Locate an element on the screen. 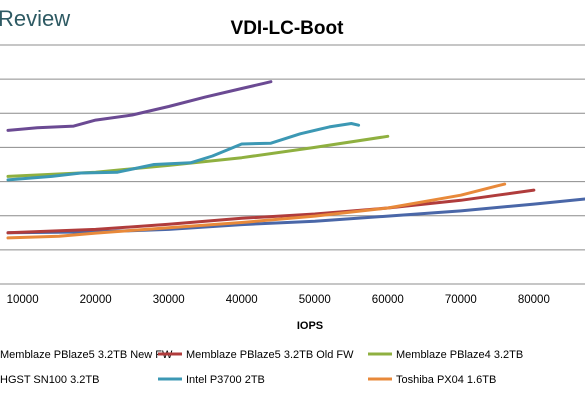  site-logo: Review is located at coordinates (35, 18).